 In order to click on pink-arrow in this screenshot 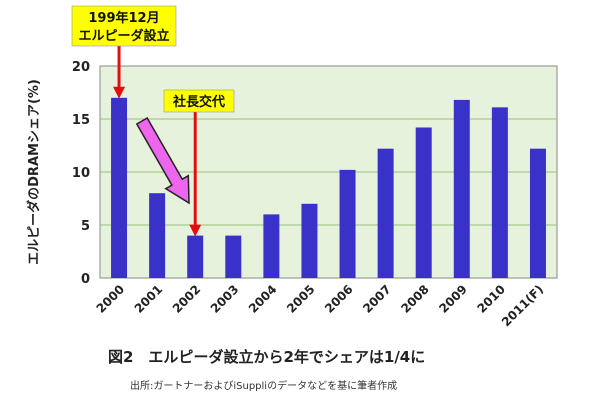, I will do `click(162, 160)`.